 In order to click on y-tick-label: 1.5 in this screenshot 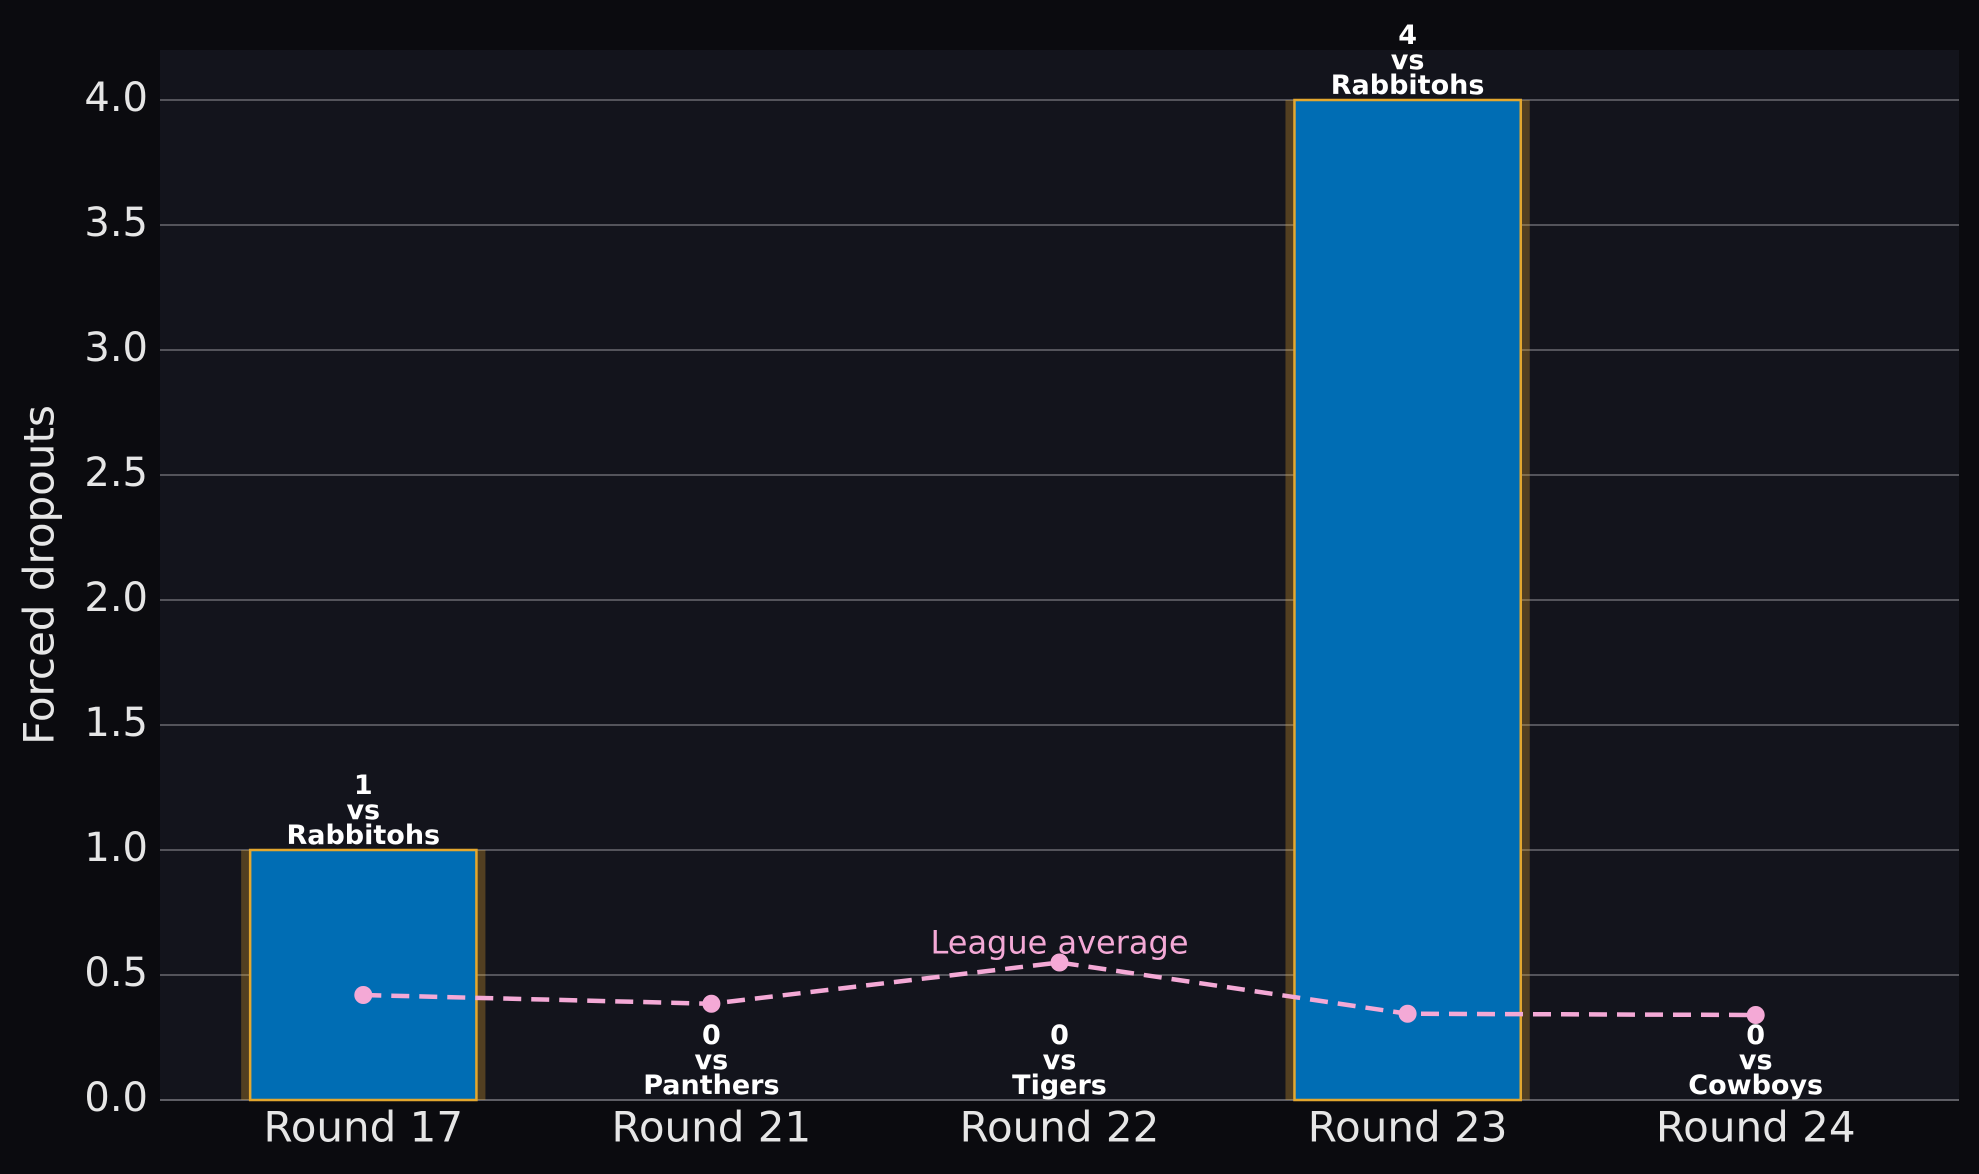, I will do `click(116, 723)`.